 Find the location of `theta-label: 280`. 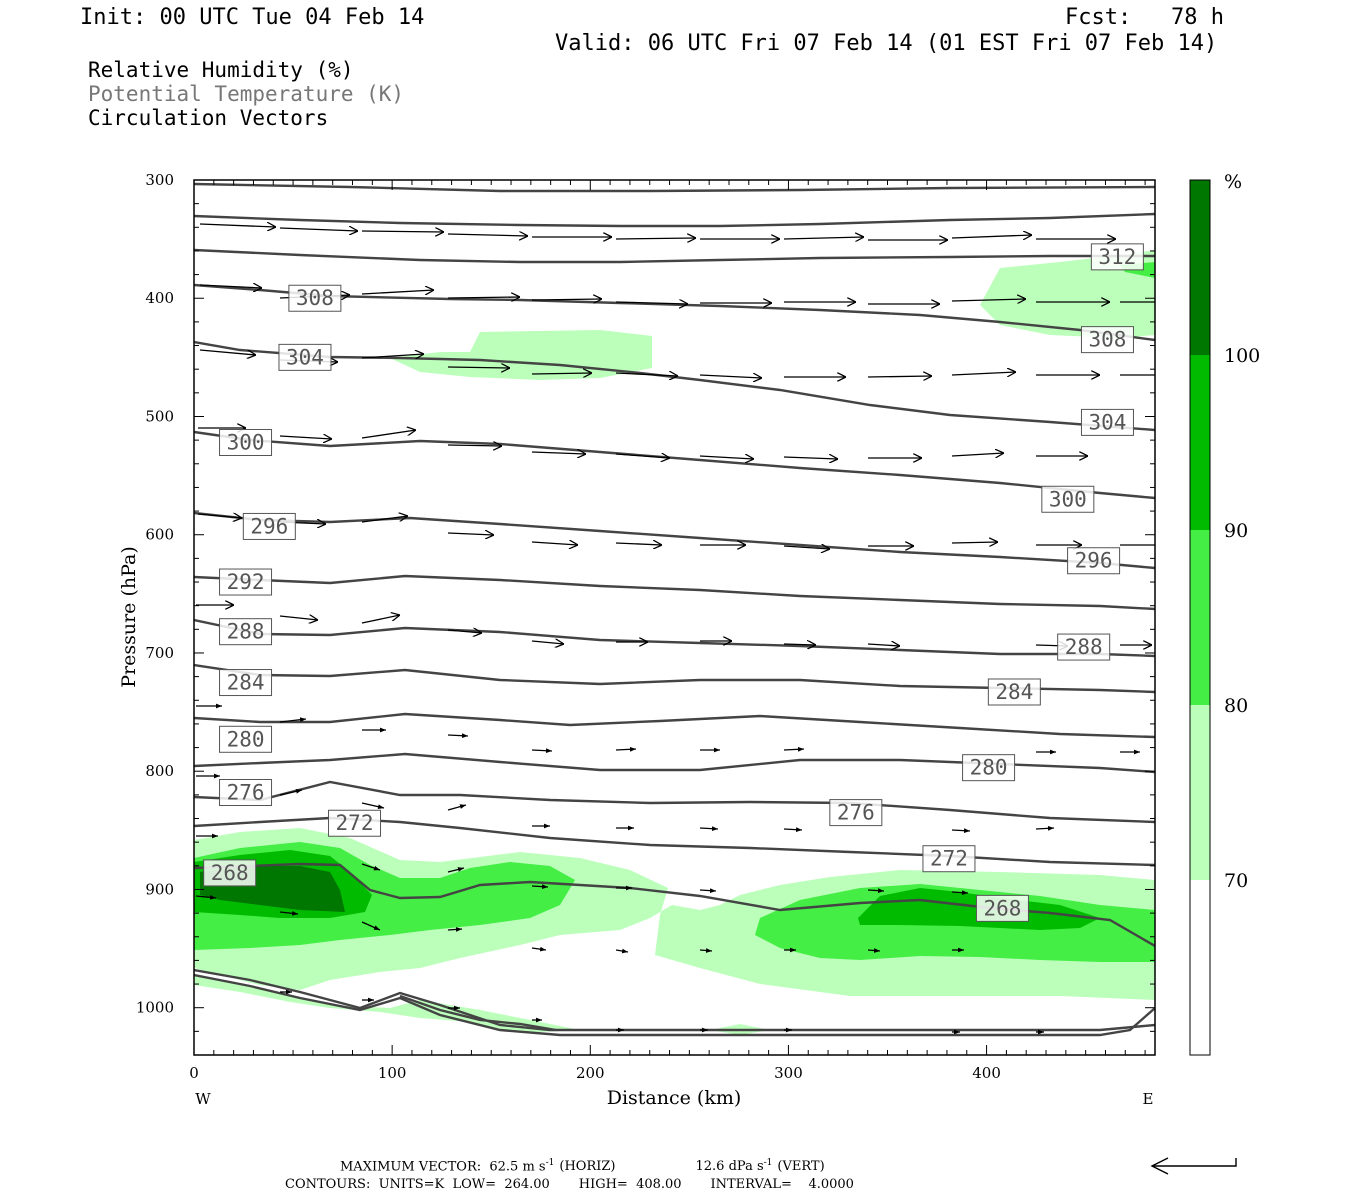

theta-label: 280 is located at coordinates (246, 739).